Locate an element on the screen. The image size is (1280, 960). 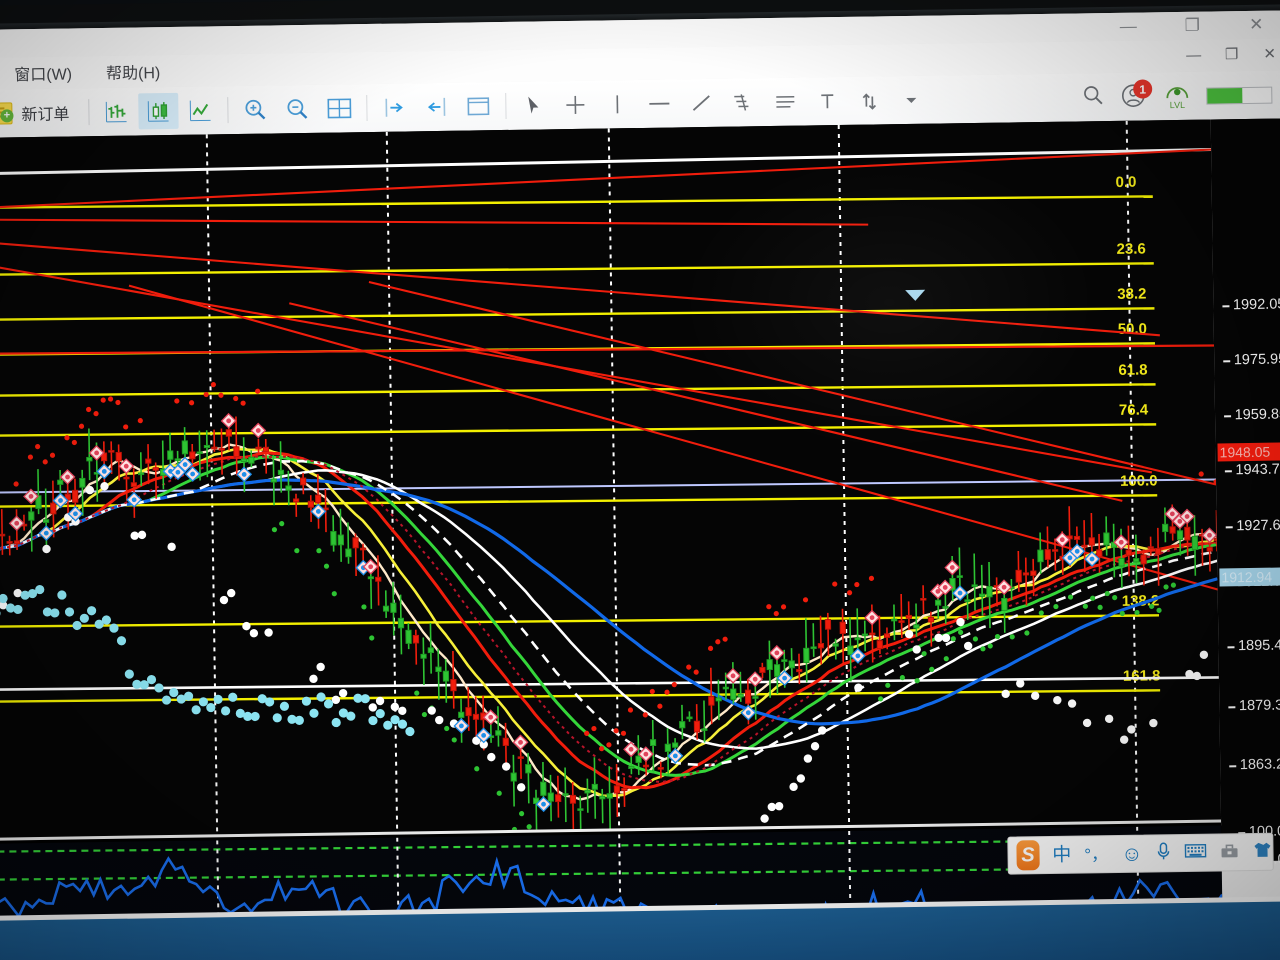
crosshair-icon is located at coordinates (575, 105).